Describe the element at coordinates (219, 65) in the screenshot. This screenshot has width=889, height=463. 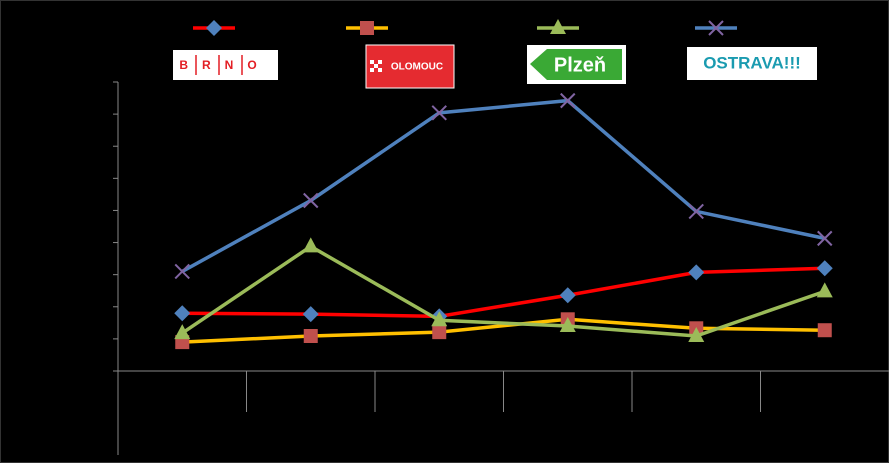
I see `logo-bars` at that location.